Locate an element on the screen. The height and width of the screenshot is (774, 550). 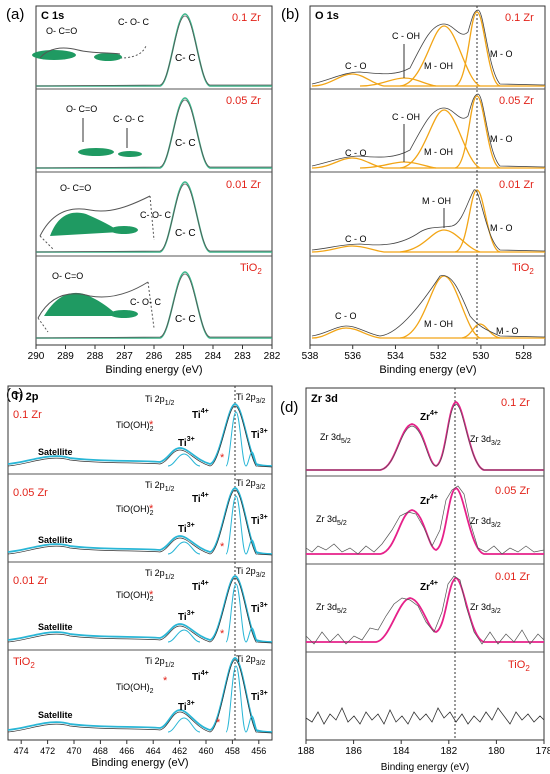
x-tick-label: 182 is located at coordinates (448, 751).